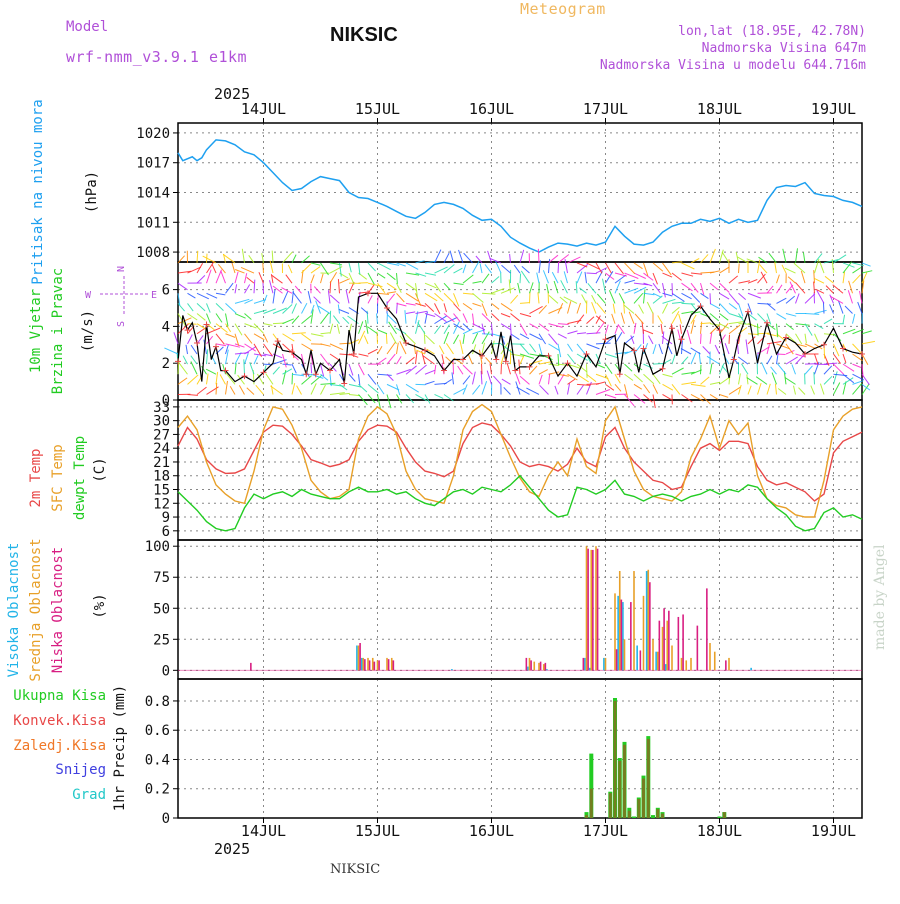 The image size is (900, 904). I want to click on temp-sfc-label: SFC Temp, so click(58, 477).